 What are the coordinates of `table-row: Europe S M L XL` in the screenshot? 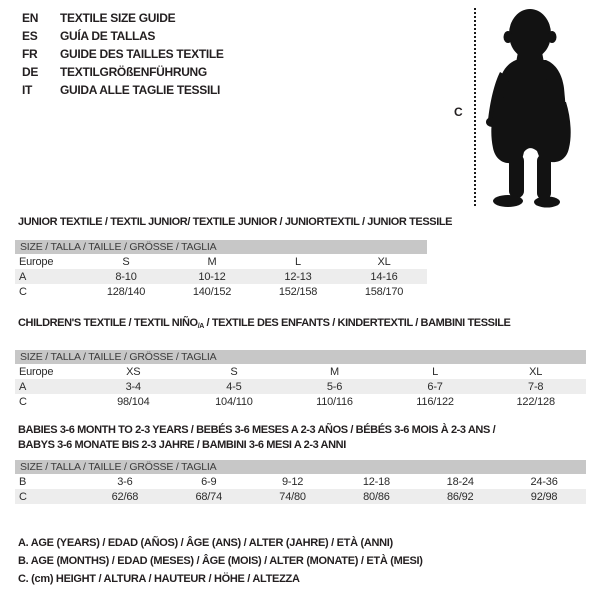 It's located at (221, 261).